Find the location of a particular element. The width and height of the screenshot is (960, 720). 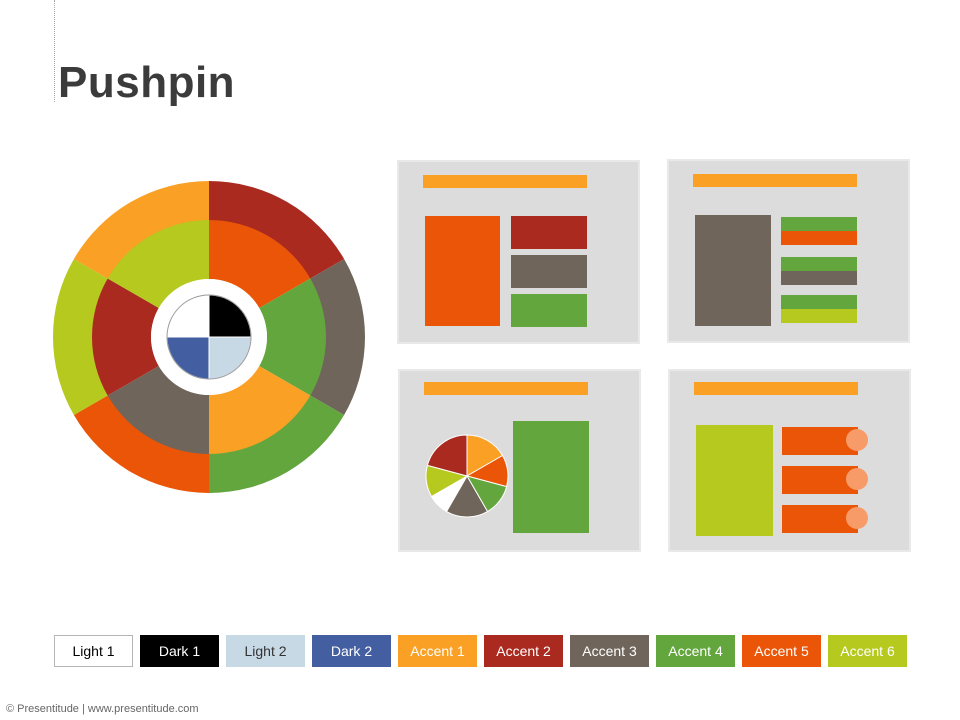

swatch-accent-6: Accent 6 is located at coordinates (867, 651).